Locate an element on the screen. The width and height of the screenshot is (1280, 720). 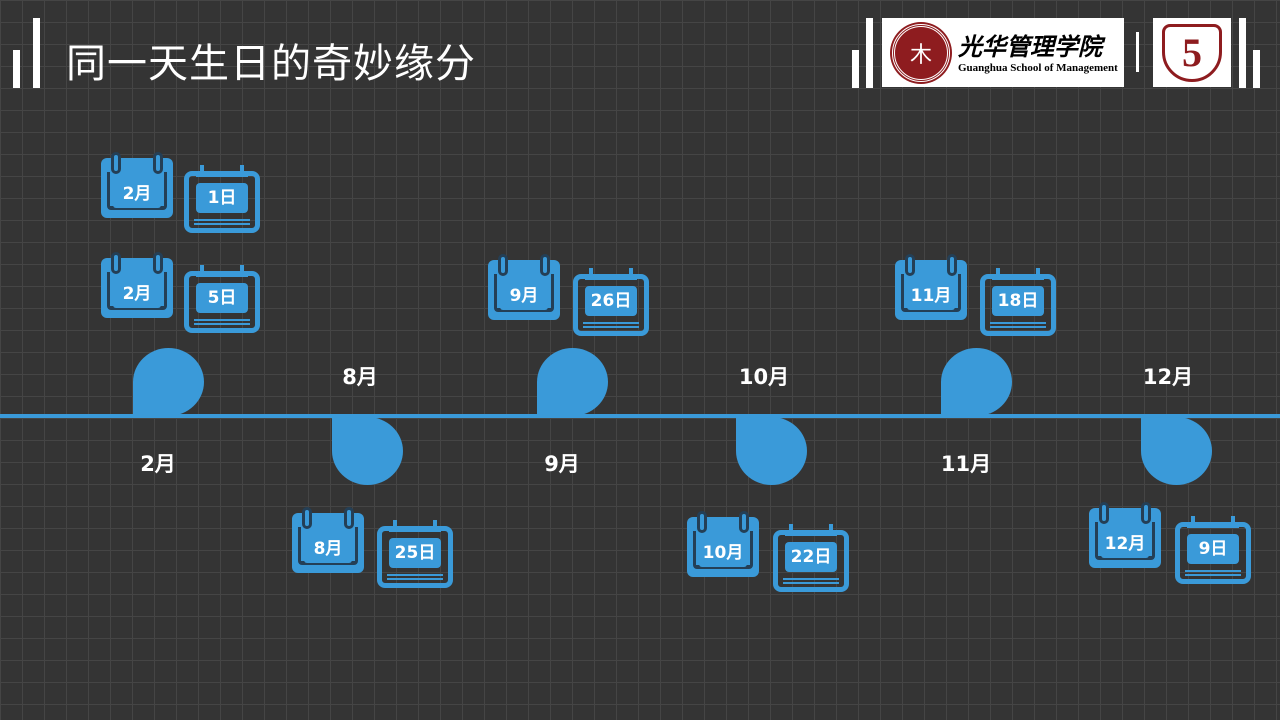
month-label: 10月 is located at coordinates (723, 553).